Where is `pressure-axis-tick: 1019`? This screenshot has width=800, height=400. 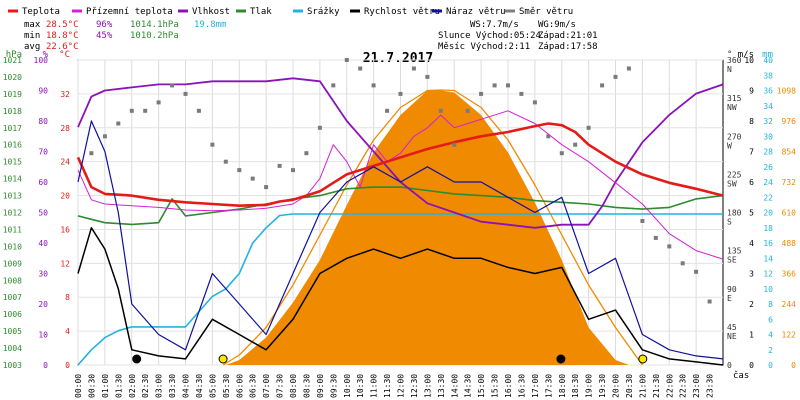
pressure-axis-tick: 1019 is located at coordinates (12, 94).